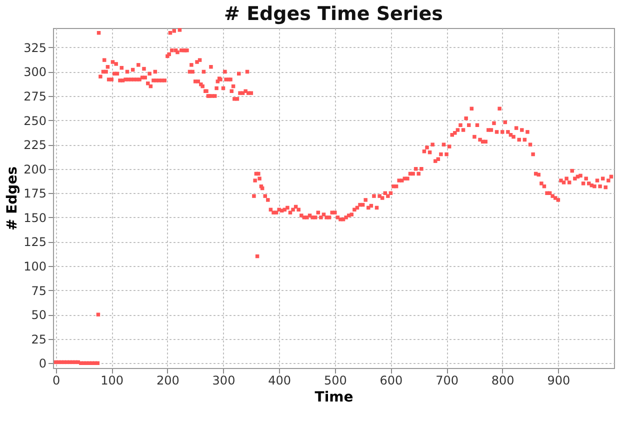 The width and height of the screenshot is (629, 428). Describe the element at coordinates (38, 339) in the screenshot. I see `y-tick-label: 25` at that location.